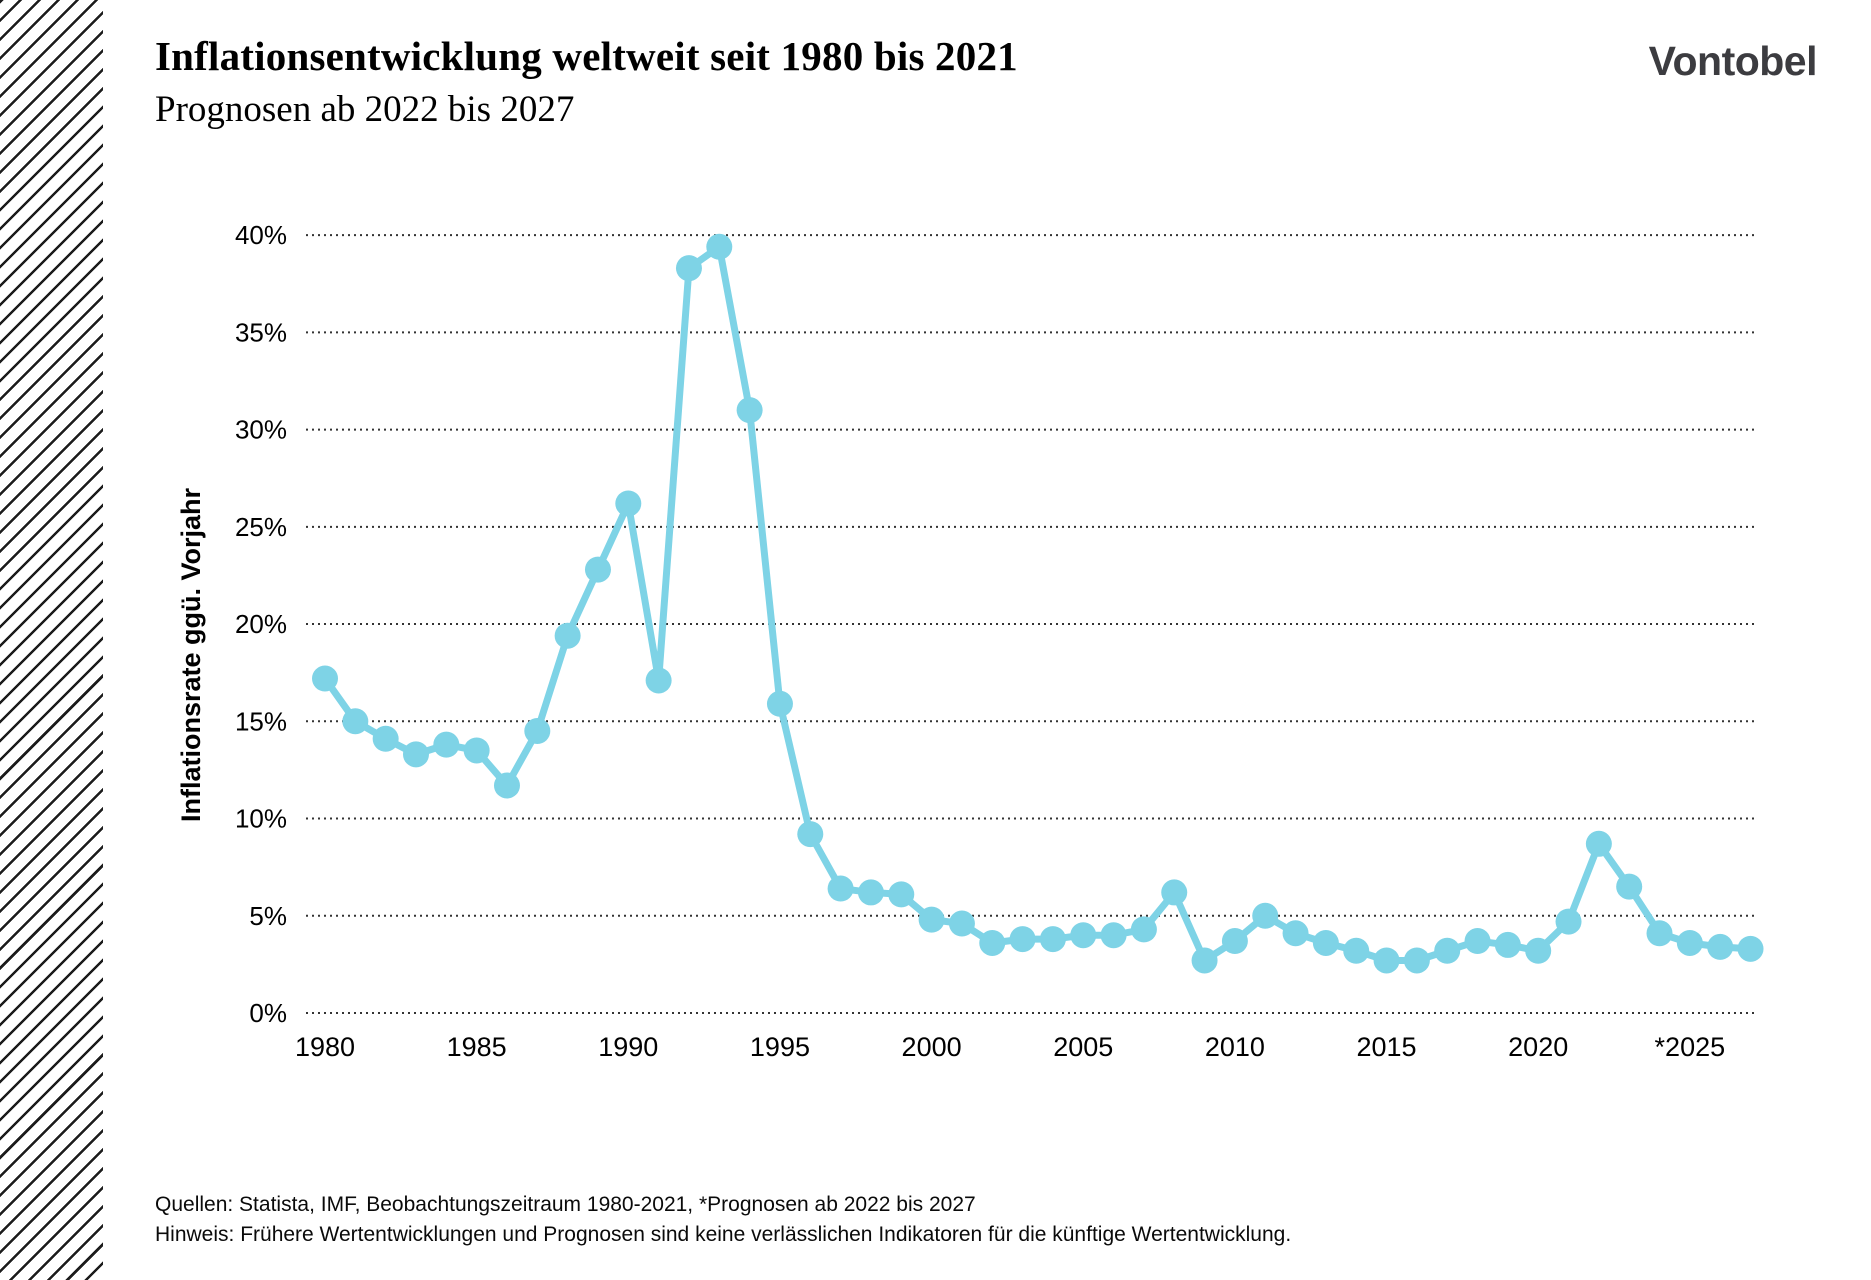  I want to click on data-point-1993, so click(719, 246).